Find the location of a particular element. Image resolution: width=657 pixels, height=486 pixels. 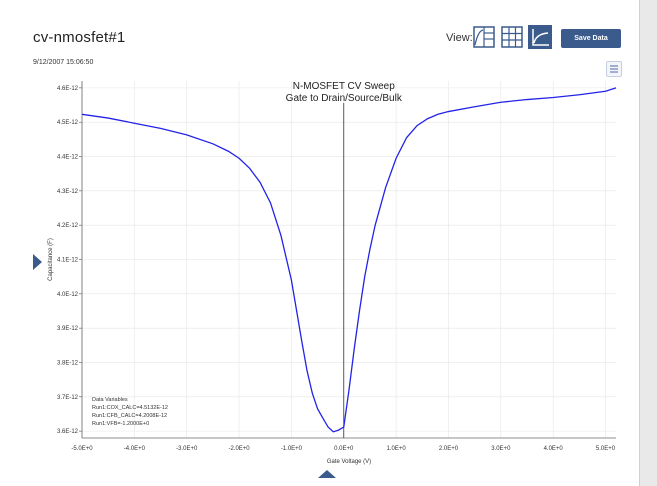

x-tick-label: 4.0E+0 is located at coordinates (554, 449).